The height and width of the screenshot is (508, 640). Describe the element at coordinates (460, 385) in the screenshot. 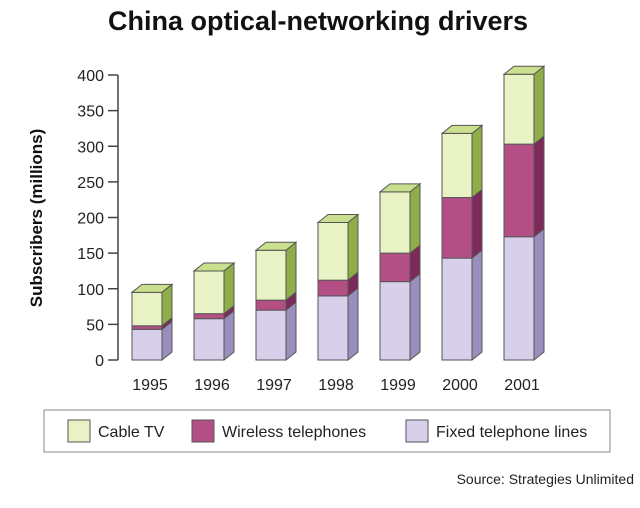

I see `x-tick-label: 2000` at that location.